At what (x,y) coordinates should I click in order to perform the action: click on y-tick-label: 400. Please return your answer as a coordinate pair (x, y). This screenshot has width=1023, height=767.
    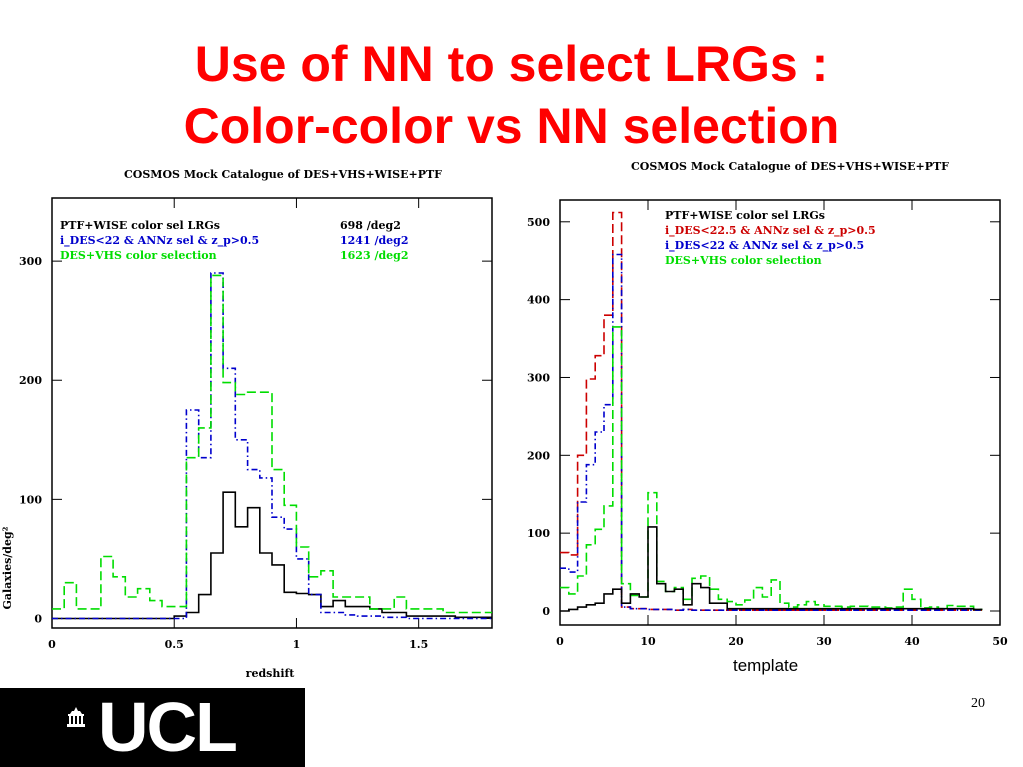
    Looking at the image, I should click on (538, 300).